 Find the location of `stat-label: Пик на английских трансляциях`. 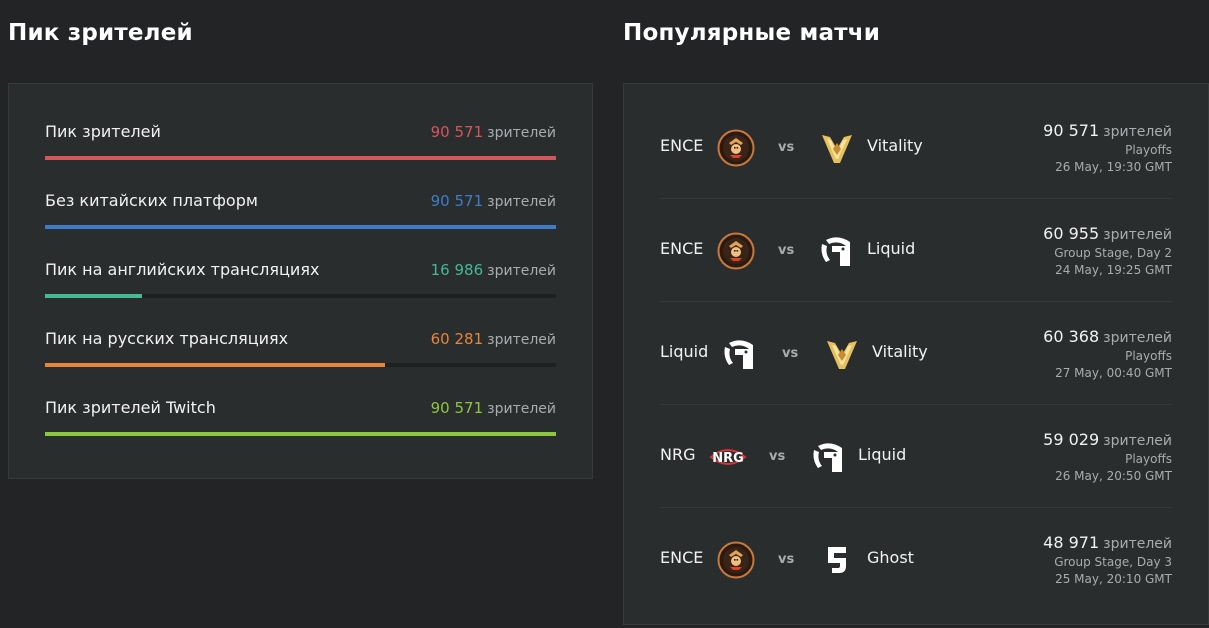

stat-label: Пик на английских трансляциях is located at coordinates (182, 269).